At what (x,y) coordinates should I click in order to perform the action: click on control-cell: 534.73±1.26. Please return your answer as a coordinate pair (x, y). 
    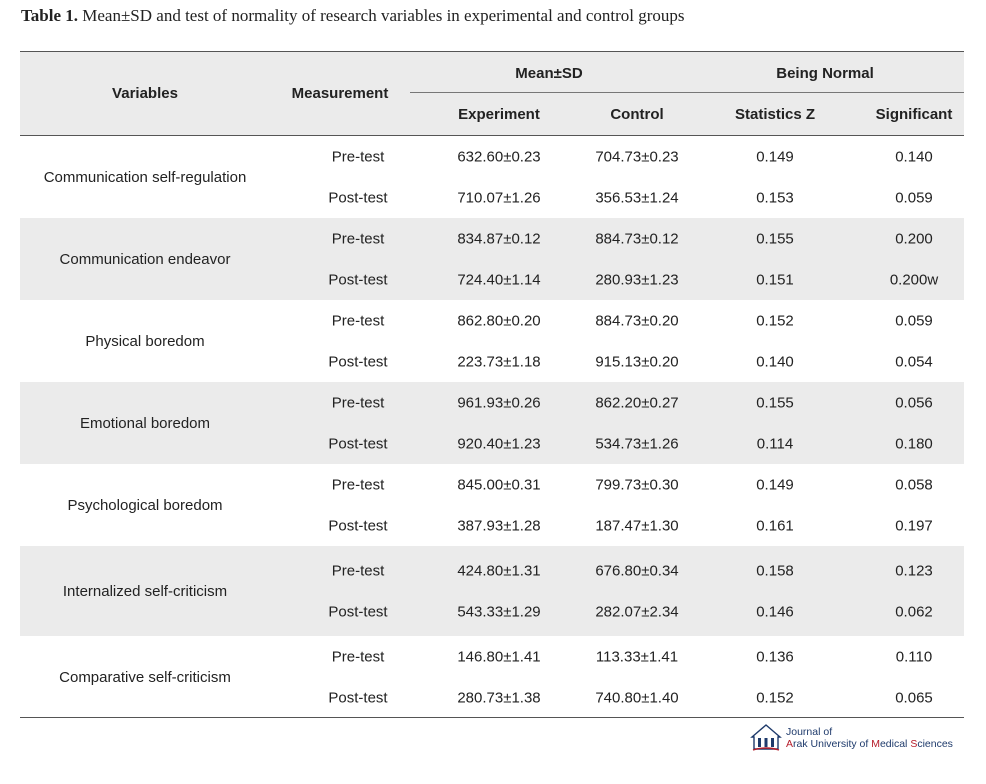
    Looking at the image, I should click on (637, 443).